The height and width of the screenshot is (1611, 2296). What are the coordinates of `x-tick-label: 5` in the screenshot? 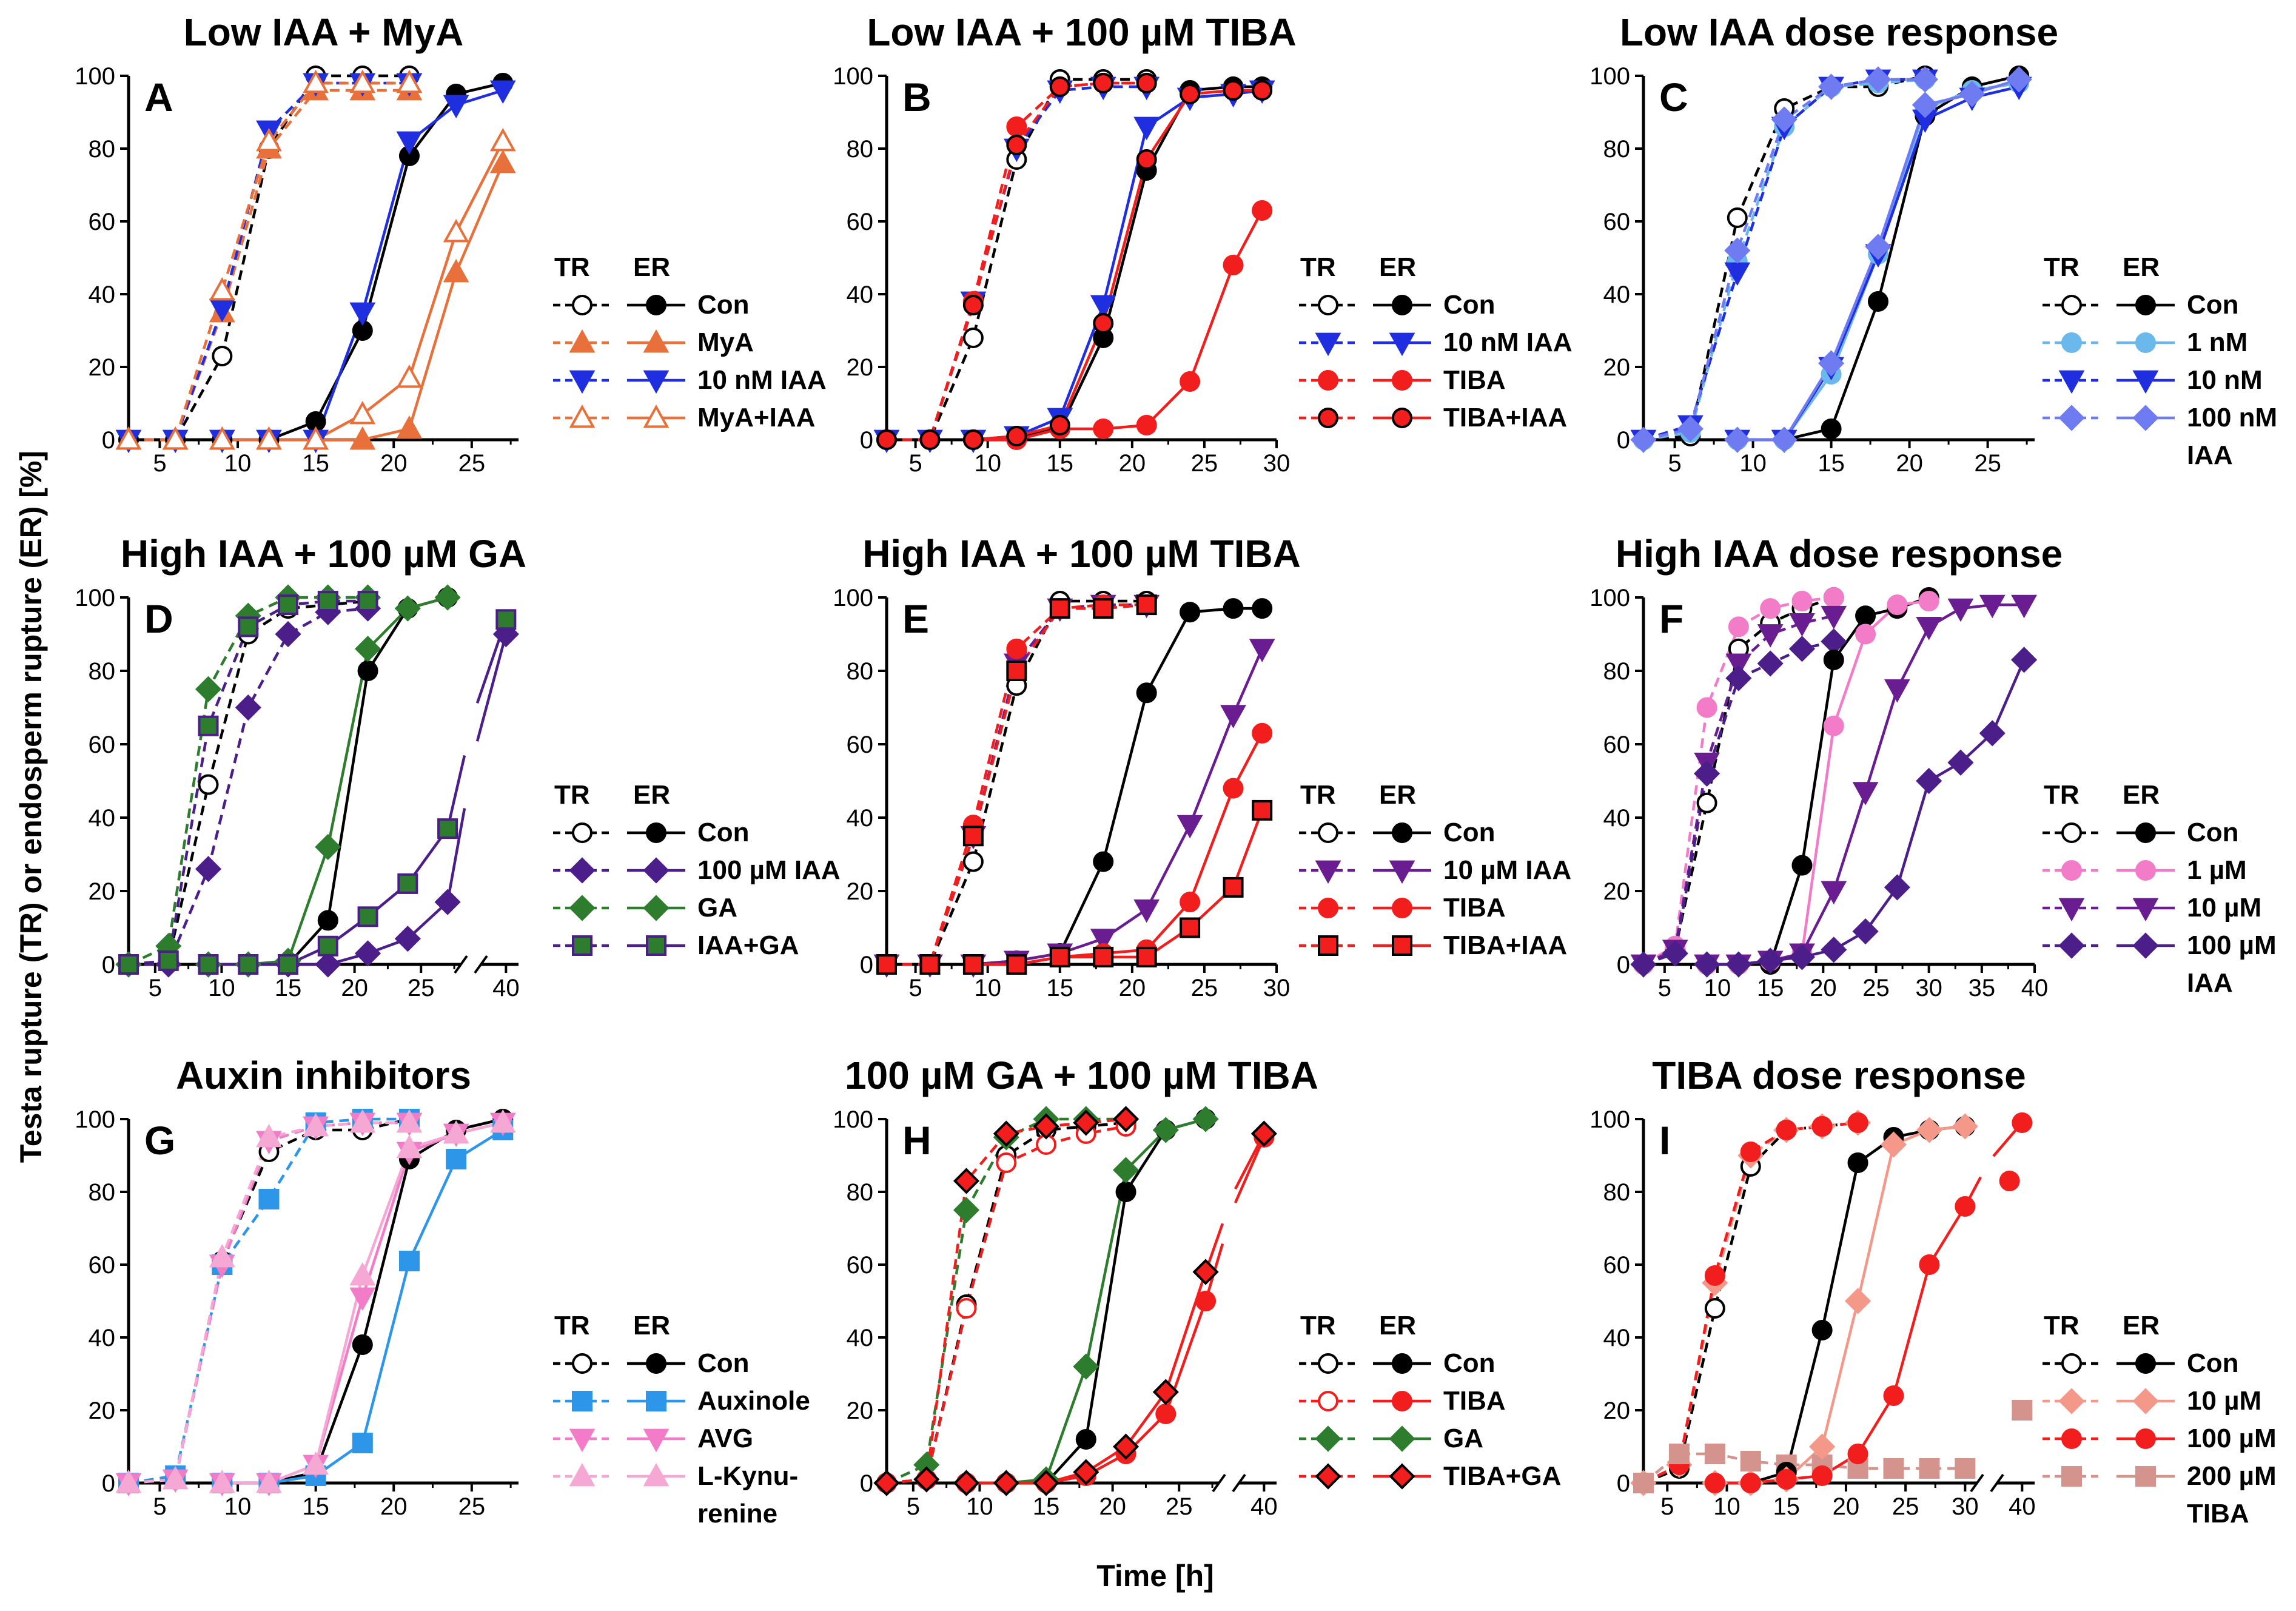 It's located at (1674, 464).